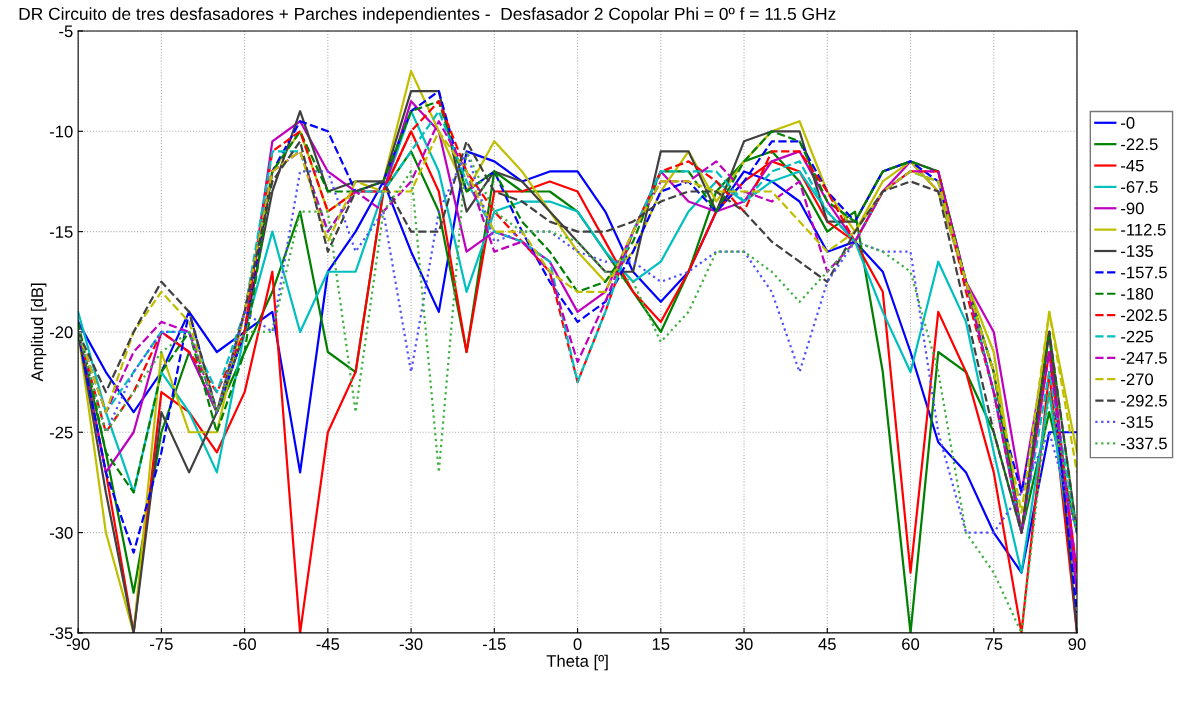  Describe the element at coordinates (1077, 644) in the screenshot. I see `x-tick-label: 90` at that location.